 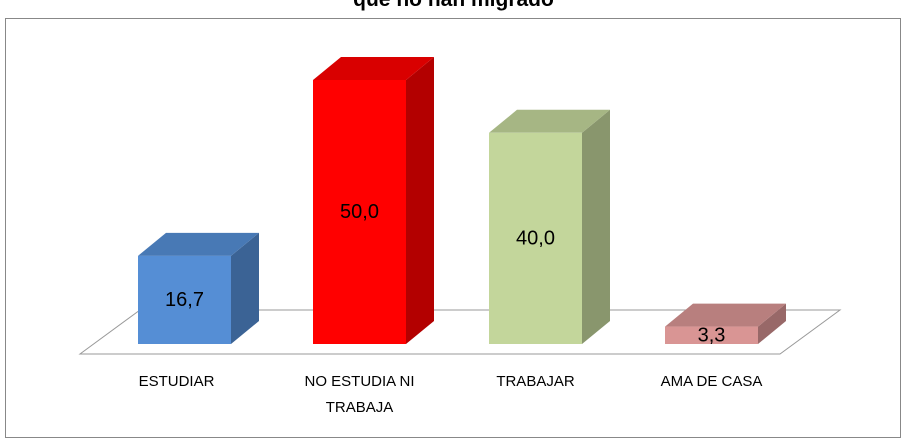 I want to click on data-label: 50,0, so click(x=359, y=212).